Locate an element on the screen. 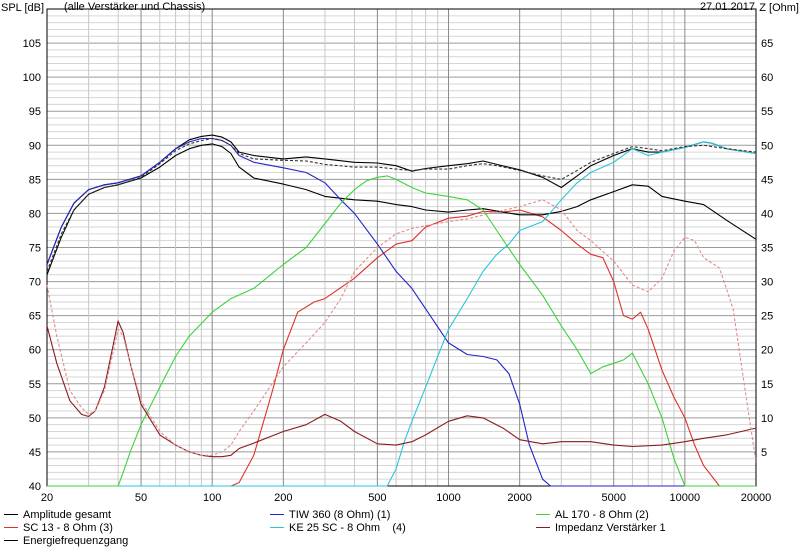  chart-subtitle-left: (alle Verstärker und Chassis) is located at coordinates (135, 7).